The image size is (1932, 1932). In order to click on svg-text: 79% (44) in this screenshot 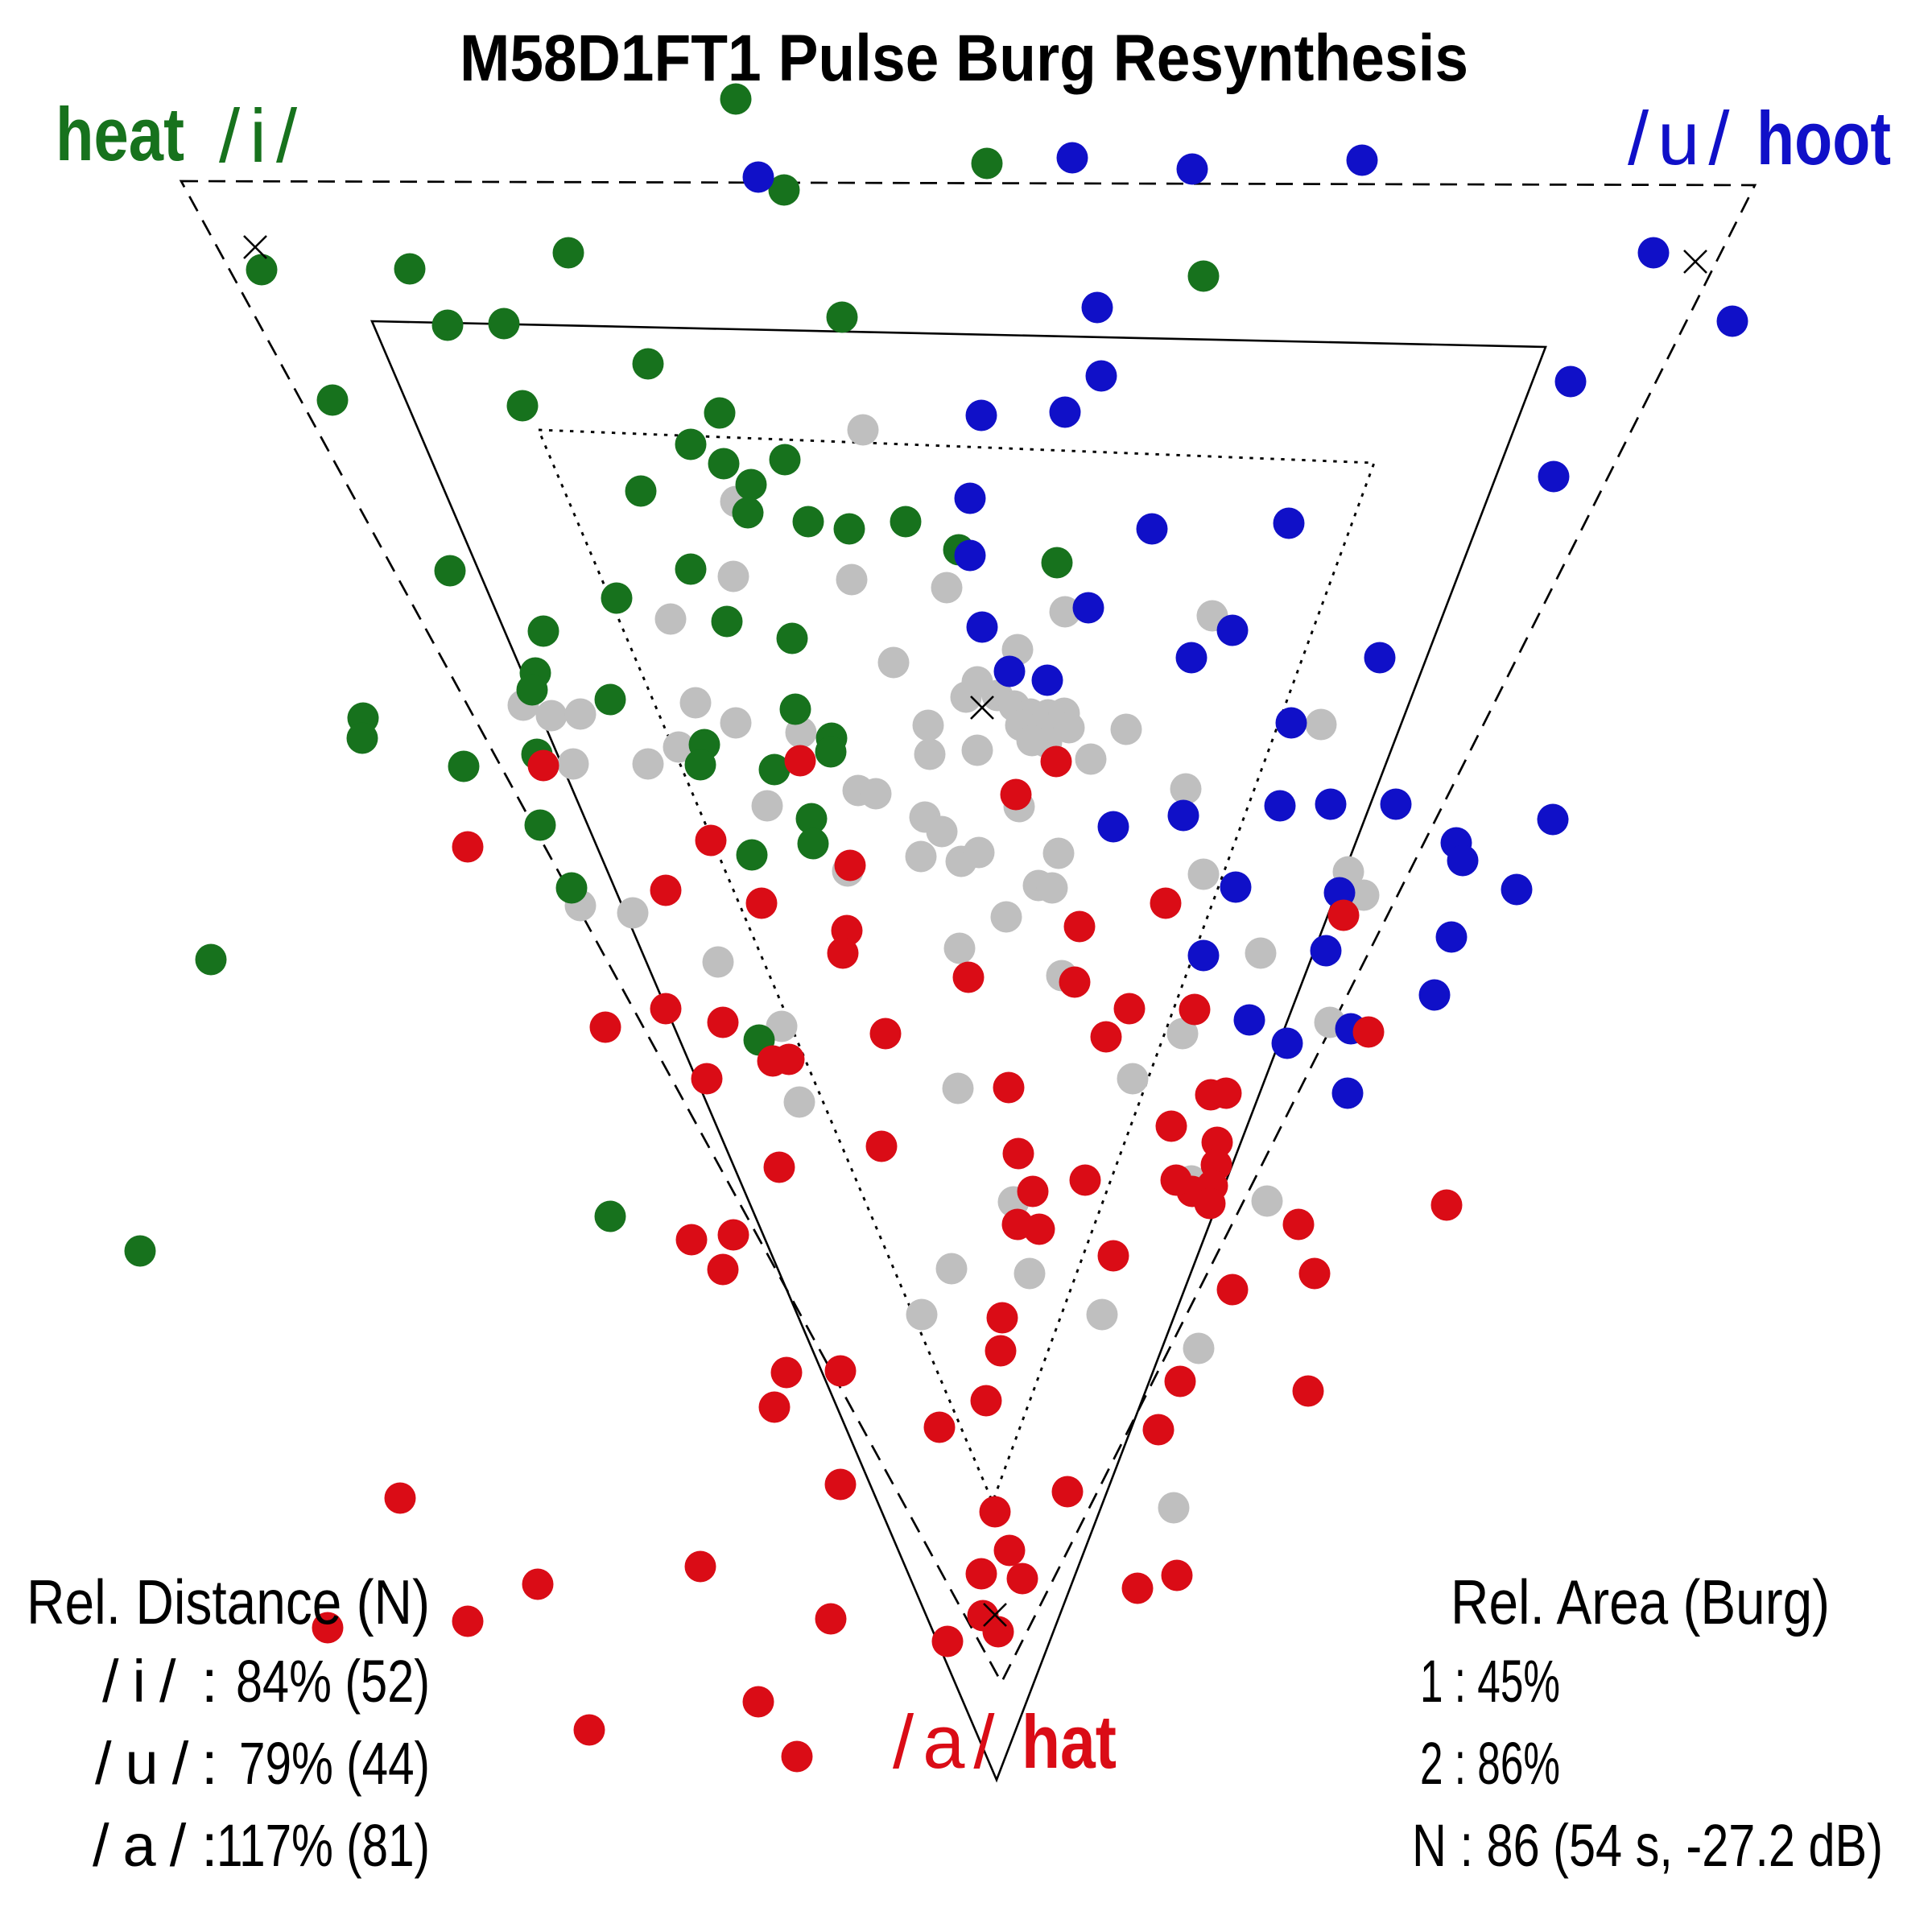, I will do `click(334, 1764)`.